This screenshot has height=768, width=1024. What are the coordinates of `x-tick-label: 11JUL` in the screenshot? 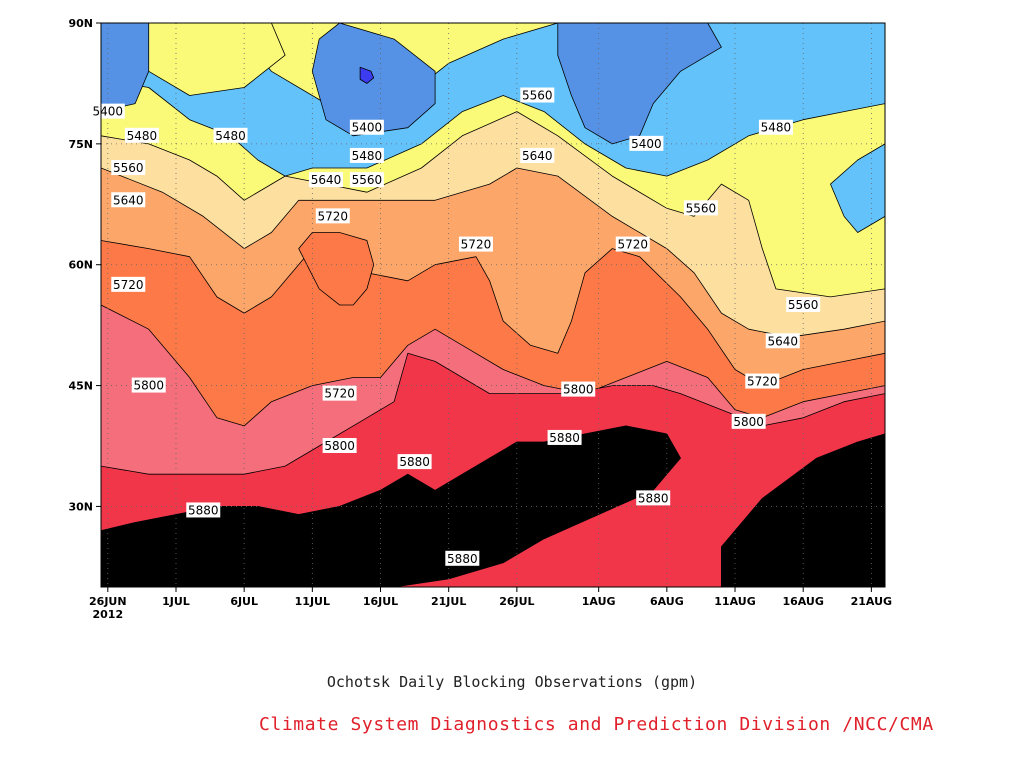 It's located at (312, 601).